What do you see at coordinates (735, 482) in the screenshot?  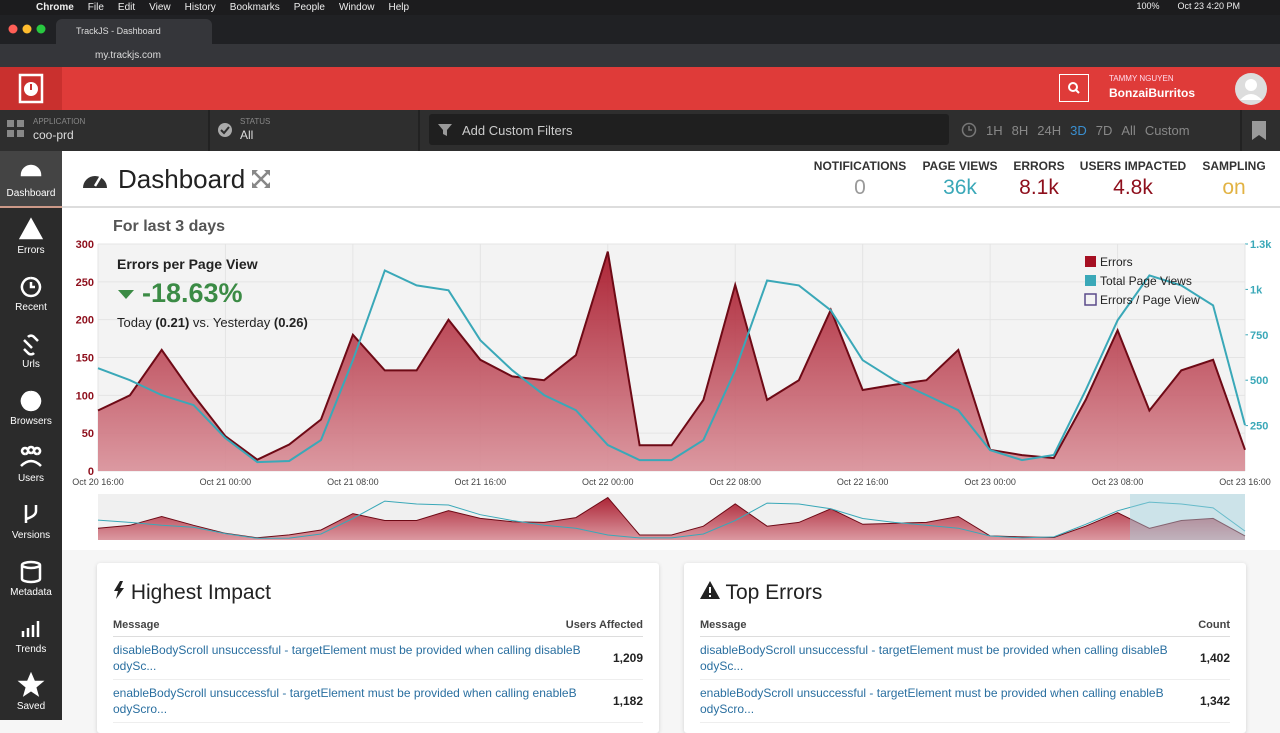 I see `x-tick-label: Oct 22 08:00` at bounding box center [735, 482].